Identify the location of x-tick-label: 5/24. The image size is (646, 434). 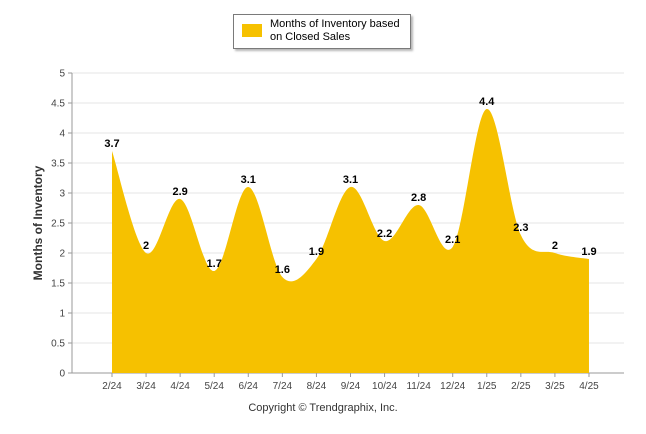
(214, 386).